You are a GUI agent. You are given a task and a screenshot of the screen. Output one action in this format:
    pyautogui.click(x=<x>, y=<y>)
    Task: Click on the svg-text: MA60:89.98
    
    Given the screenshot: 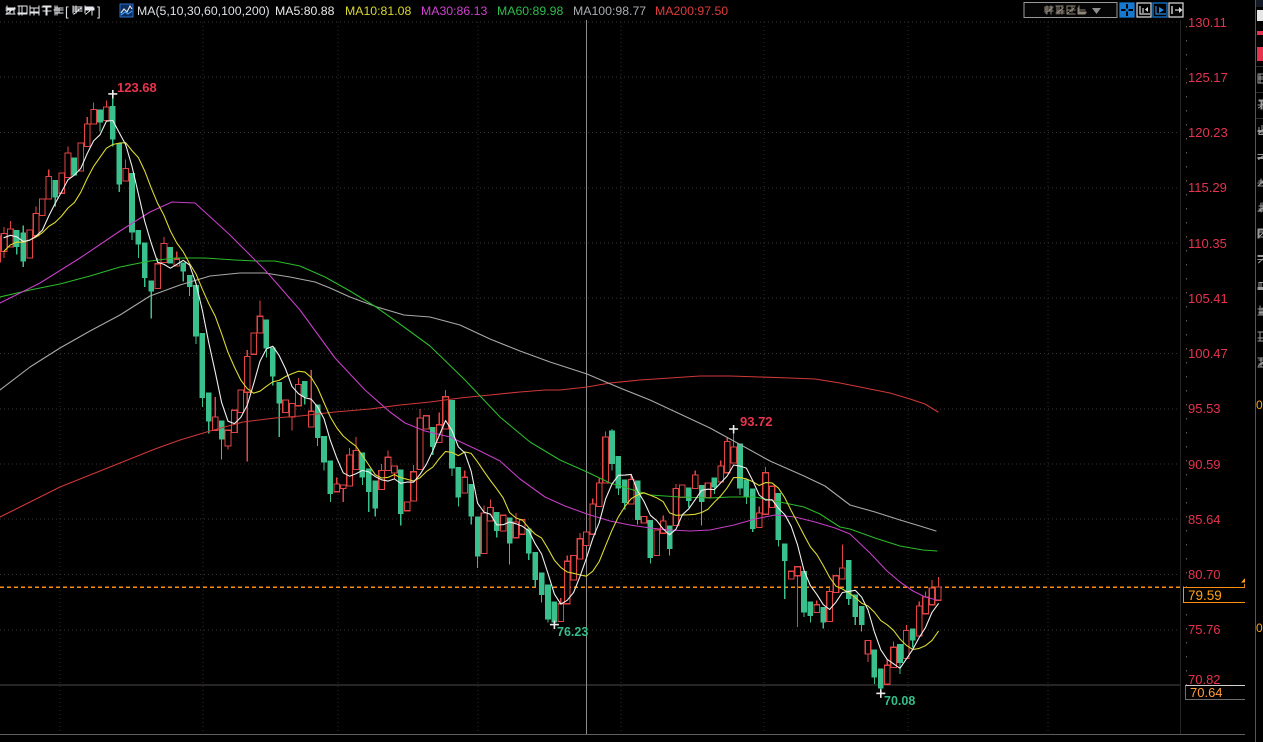 What is the action you would take?
    pyautogui.click(x=530, y=11)
    